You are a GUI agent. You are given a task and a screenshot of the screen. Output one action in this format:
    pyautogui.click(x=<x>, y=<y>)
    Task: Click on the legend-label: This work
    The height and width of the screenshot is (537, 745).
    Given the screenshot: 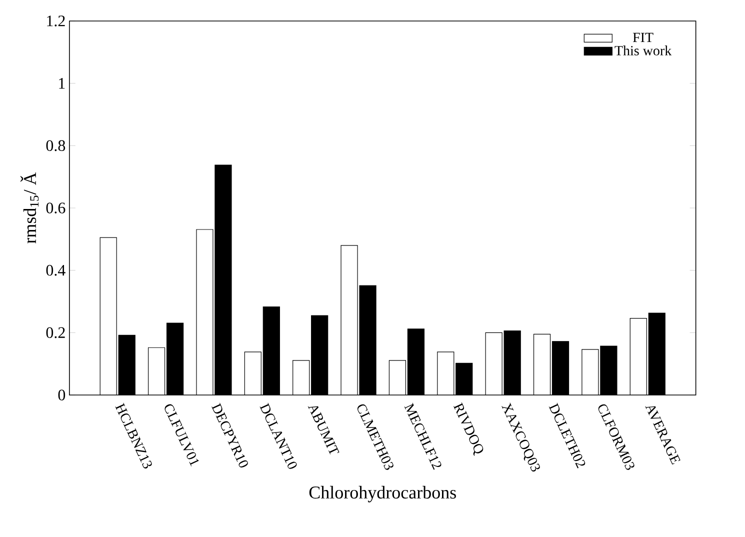 What is the action you would take?
    pyautogui.click(x=643, y=51)
    